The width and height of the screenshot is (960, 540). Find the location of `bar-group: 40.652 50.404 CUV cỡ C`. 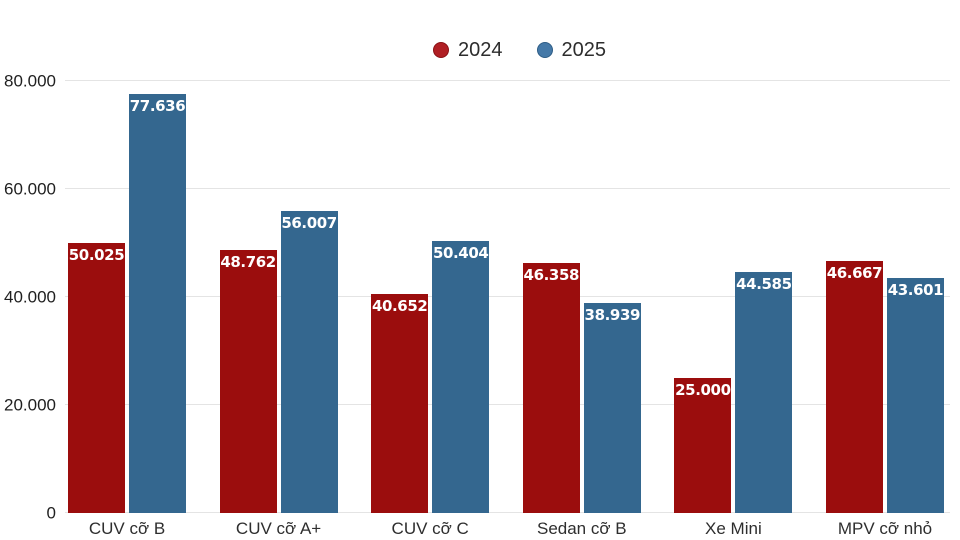

bar-group: 40.652 50.404 CUV cỡ C is located at coordinates (430, 388).